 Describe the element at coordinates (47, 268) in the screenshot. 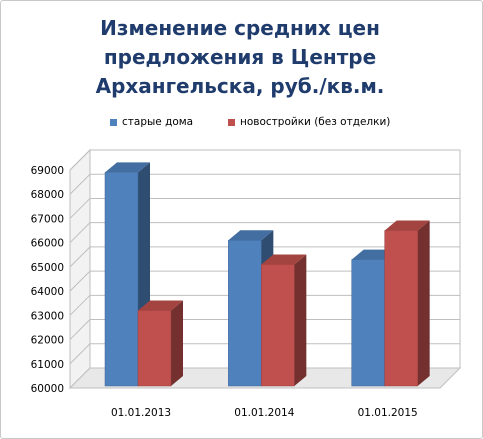

I see `y-tick-label: 65000` at that location.